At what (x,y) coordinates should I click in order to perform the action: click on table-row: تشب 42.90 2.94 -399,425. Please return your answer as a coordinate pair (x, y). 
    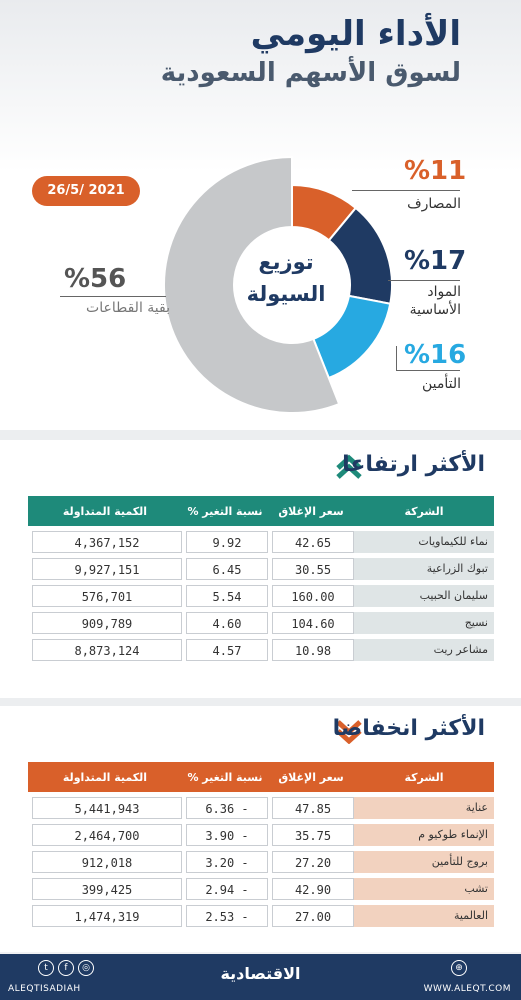
    Looking at the image, I should click on (261, 889).